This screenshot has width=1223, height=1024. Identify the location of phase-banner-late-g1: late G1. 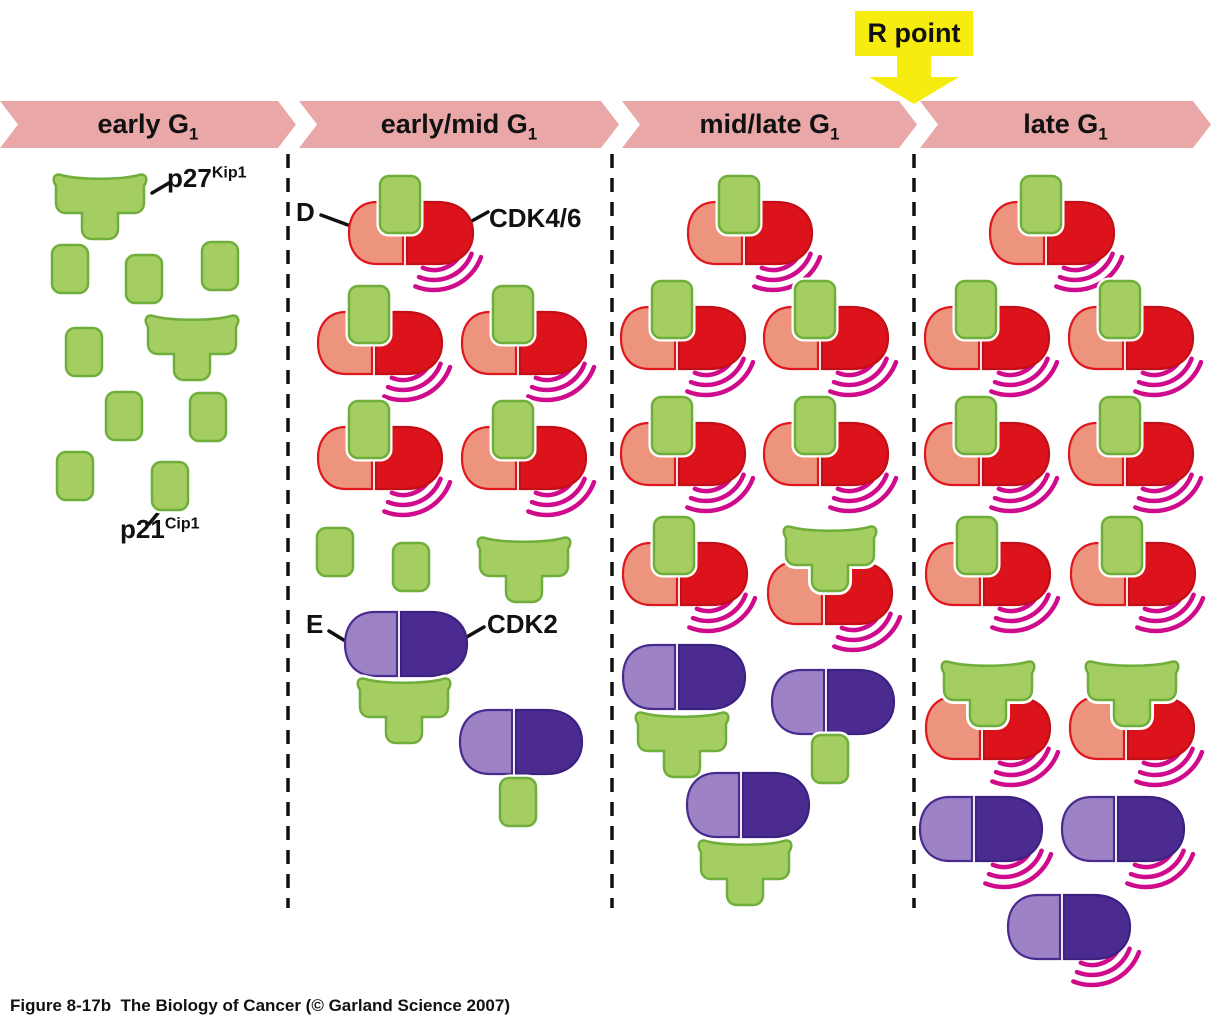
(1065, 124).